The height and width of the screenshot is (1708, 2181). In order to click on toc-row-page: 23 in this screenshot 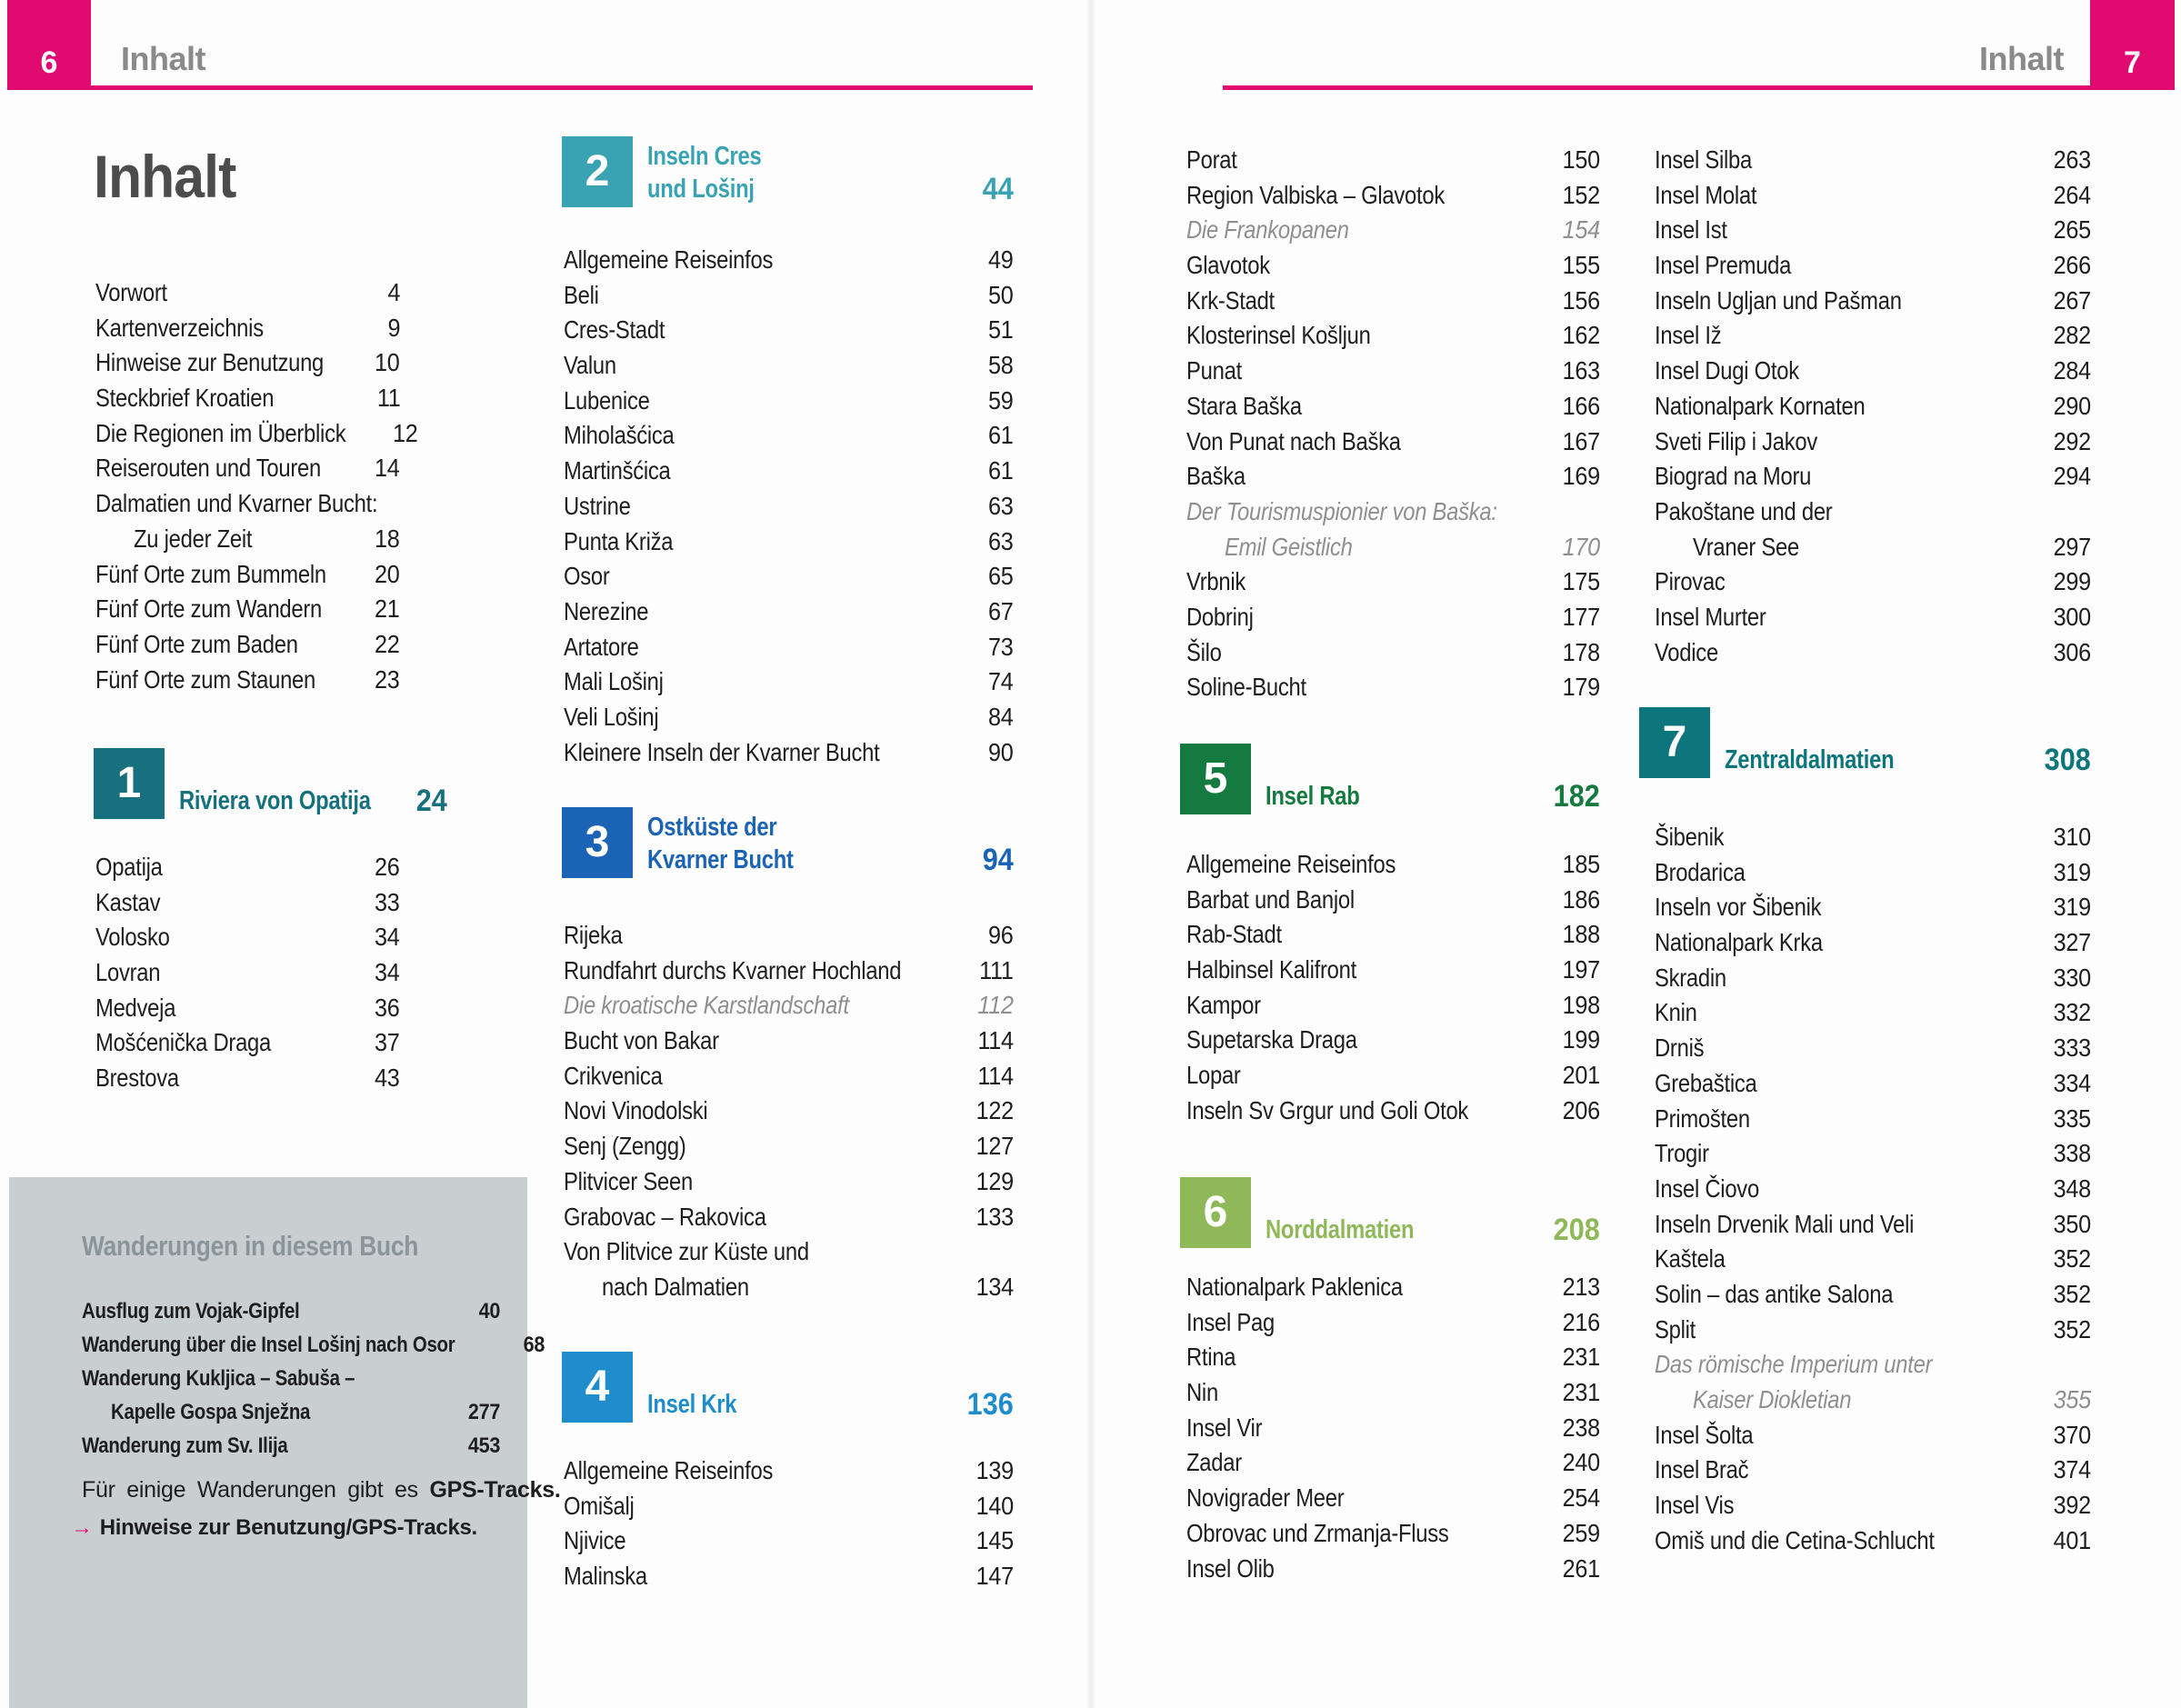, I will do `click(388, 679)`.